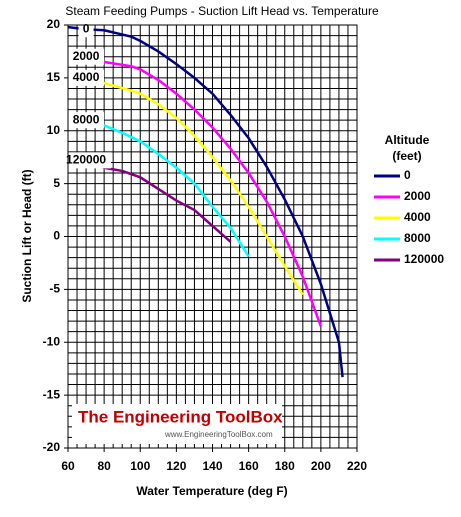 The height and width of the screenshot is (517, 461). What do you see at coordinates (68, 466) in the screenshot?
I see `x-tick-label: 60` at bounding box center [68, 466].